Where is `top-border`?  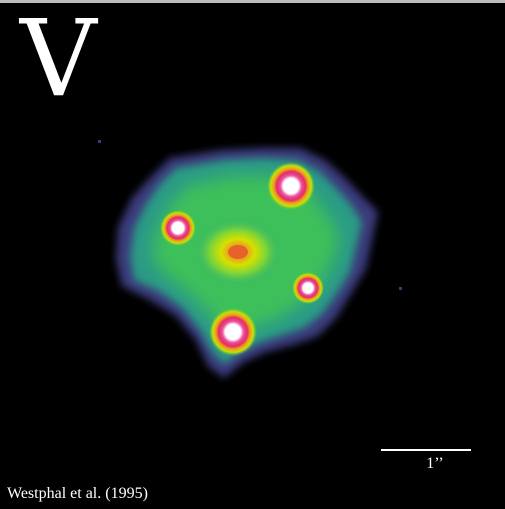
top-border is located at coordinates (252, 1).